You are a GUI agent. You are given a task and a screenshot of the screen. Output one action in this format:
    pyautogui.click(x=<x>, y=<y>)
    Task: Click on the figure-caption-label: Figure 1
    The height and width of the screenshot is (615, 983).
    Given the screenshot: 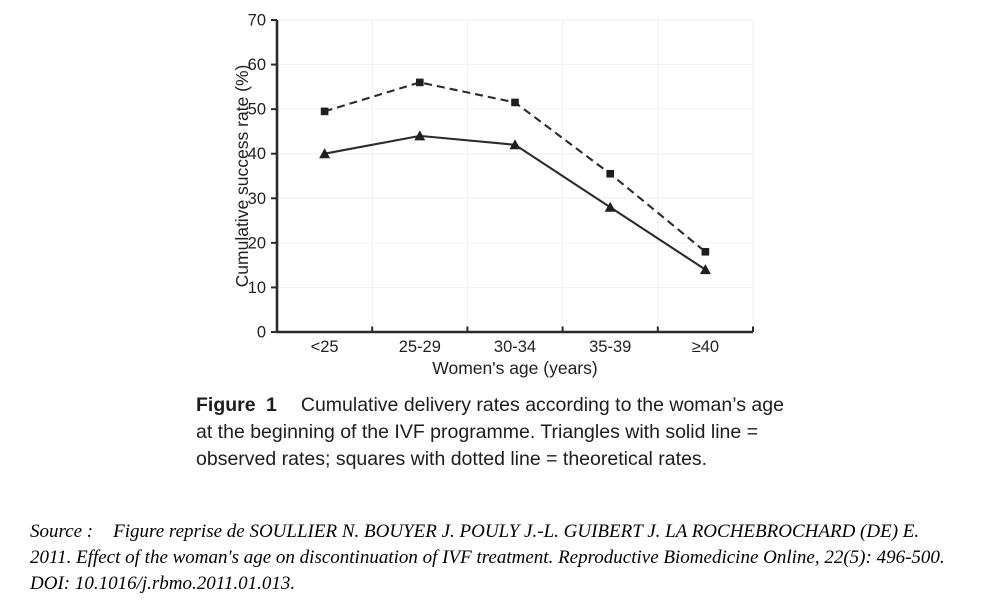 What is the action you would take?
    pyautogui.click(x=236, y=405)
    